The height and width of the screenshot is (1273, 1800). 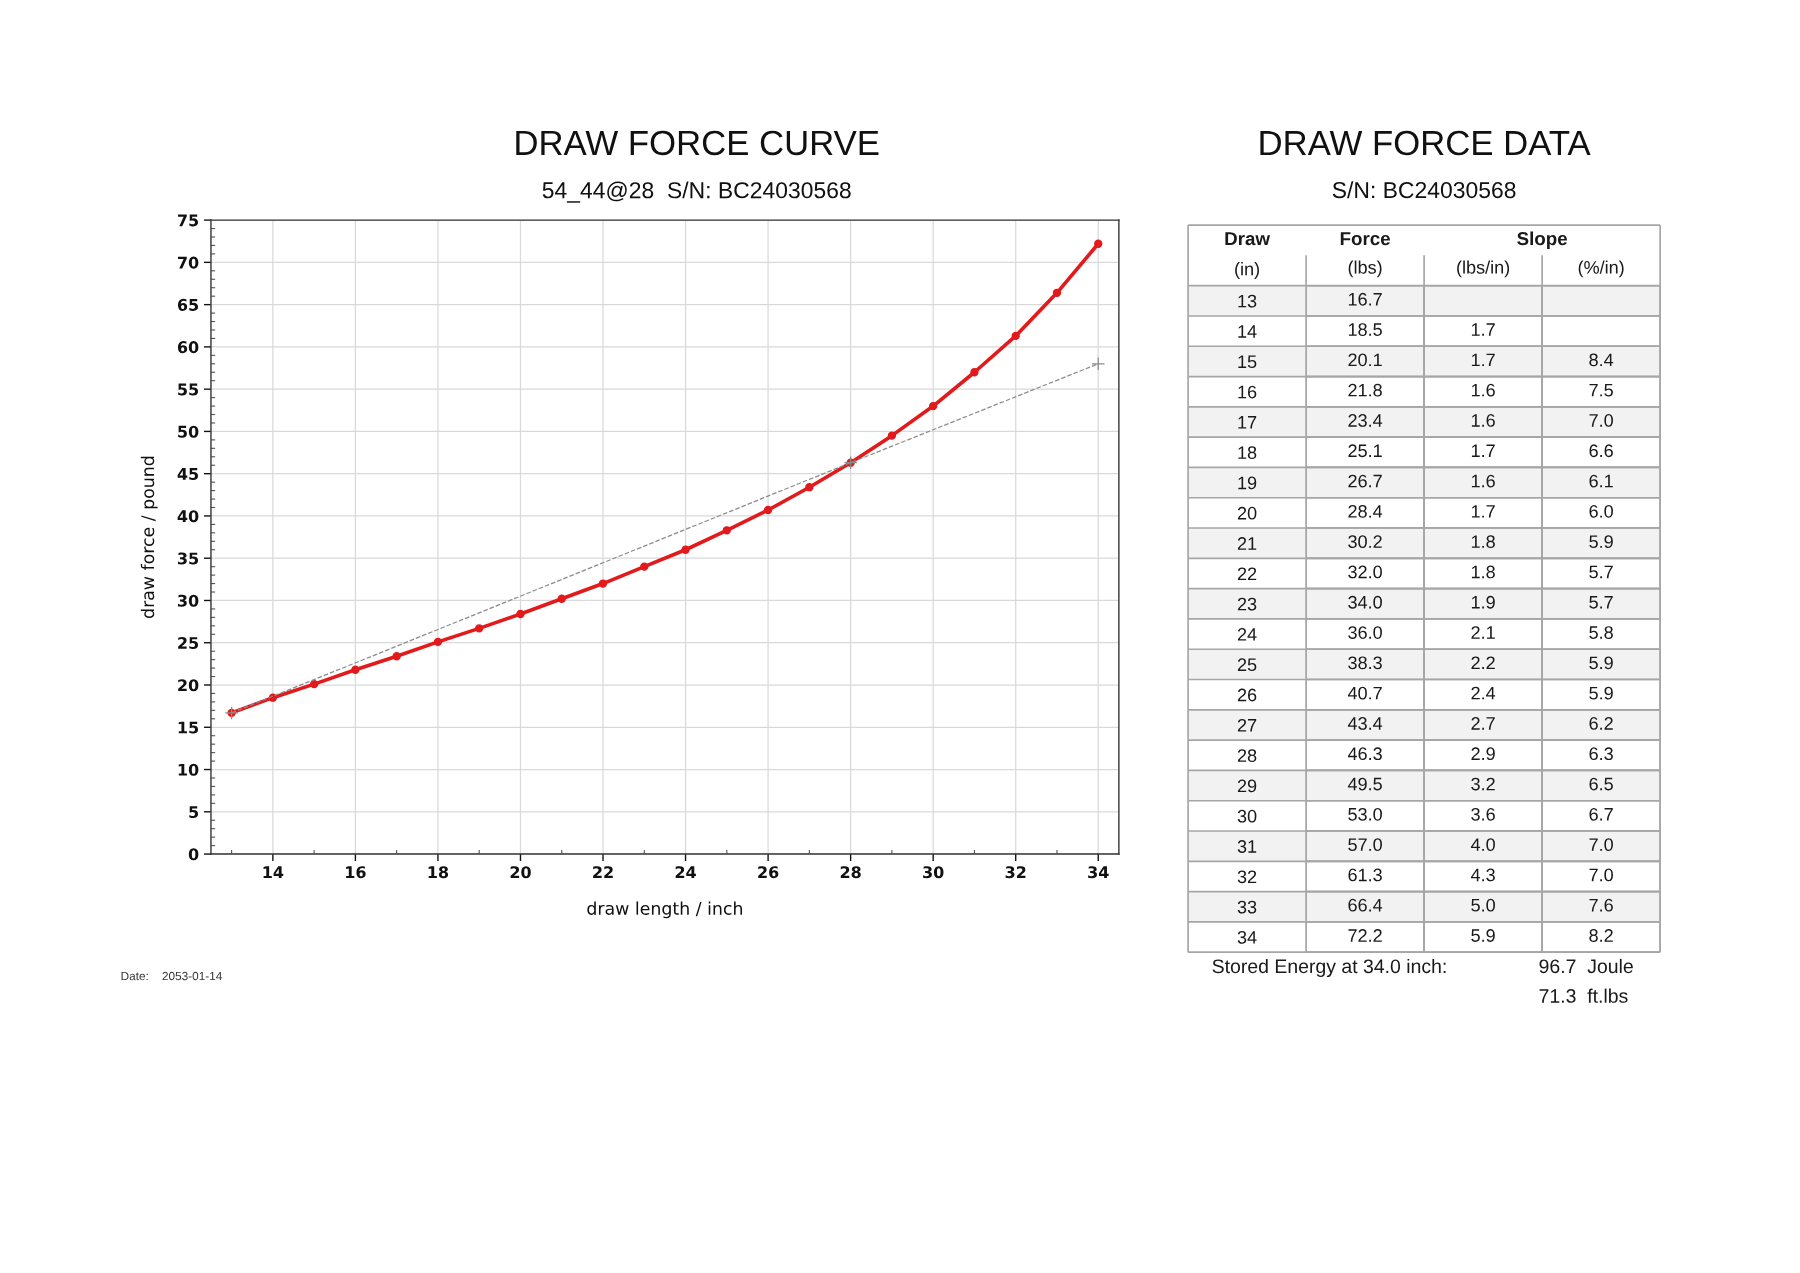 What do you see at coordinates (1365, 663) in the screenshot?
I see `data-label: 38.3` at bounding box center [1365, 663].